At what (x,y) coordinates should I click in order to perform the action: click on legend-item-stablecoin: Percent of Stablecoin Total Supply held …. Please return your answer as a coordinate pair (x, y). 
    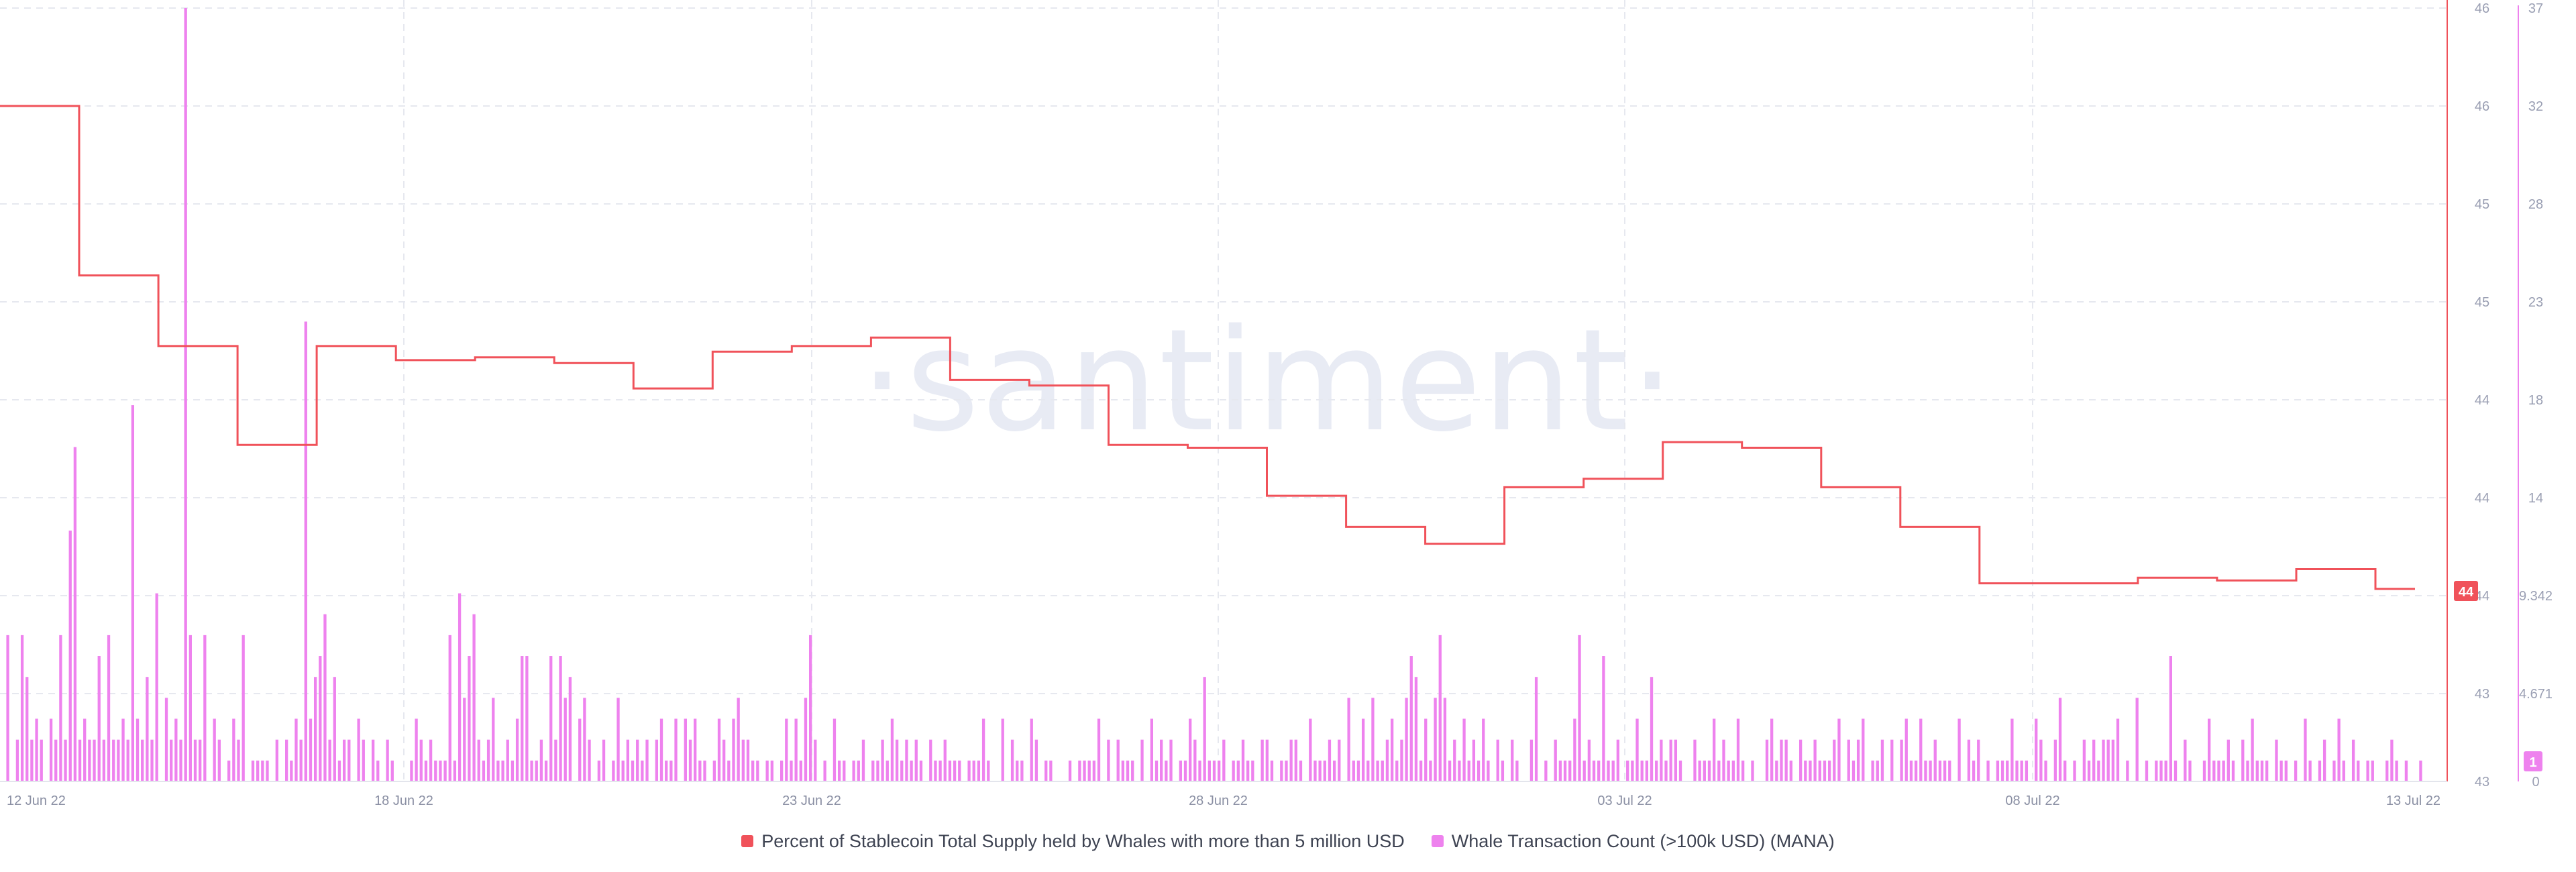
    Looking at the image, I should click on (1073, 841).